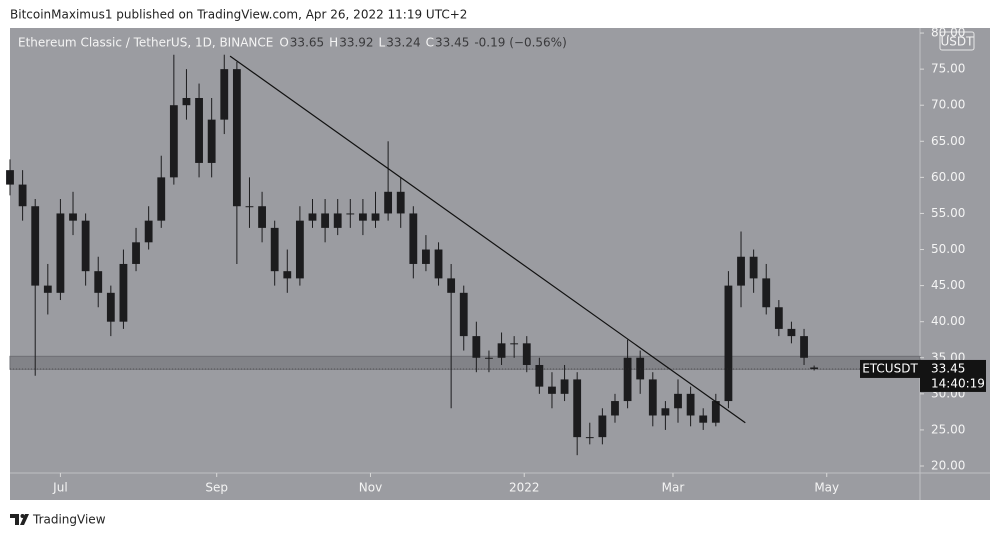  What do you see at coordinates (59, 488) in the screenshot?
I see `x-tick-label: Jul` at bounding box center [59, 488].